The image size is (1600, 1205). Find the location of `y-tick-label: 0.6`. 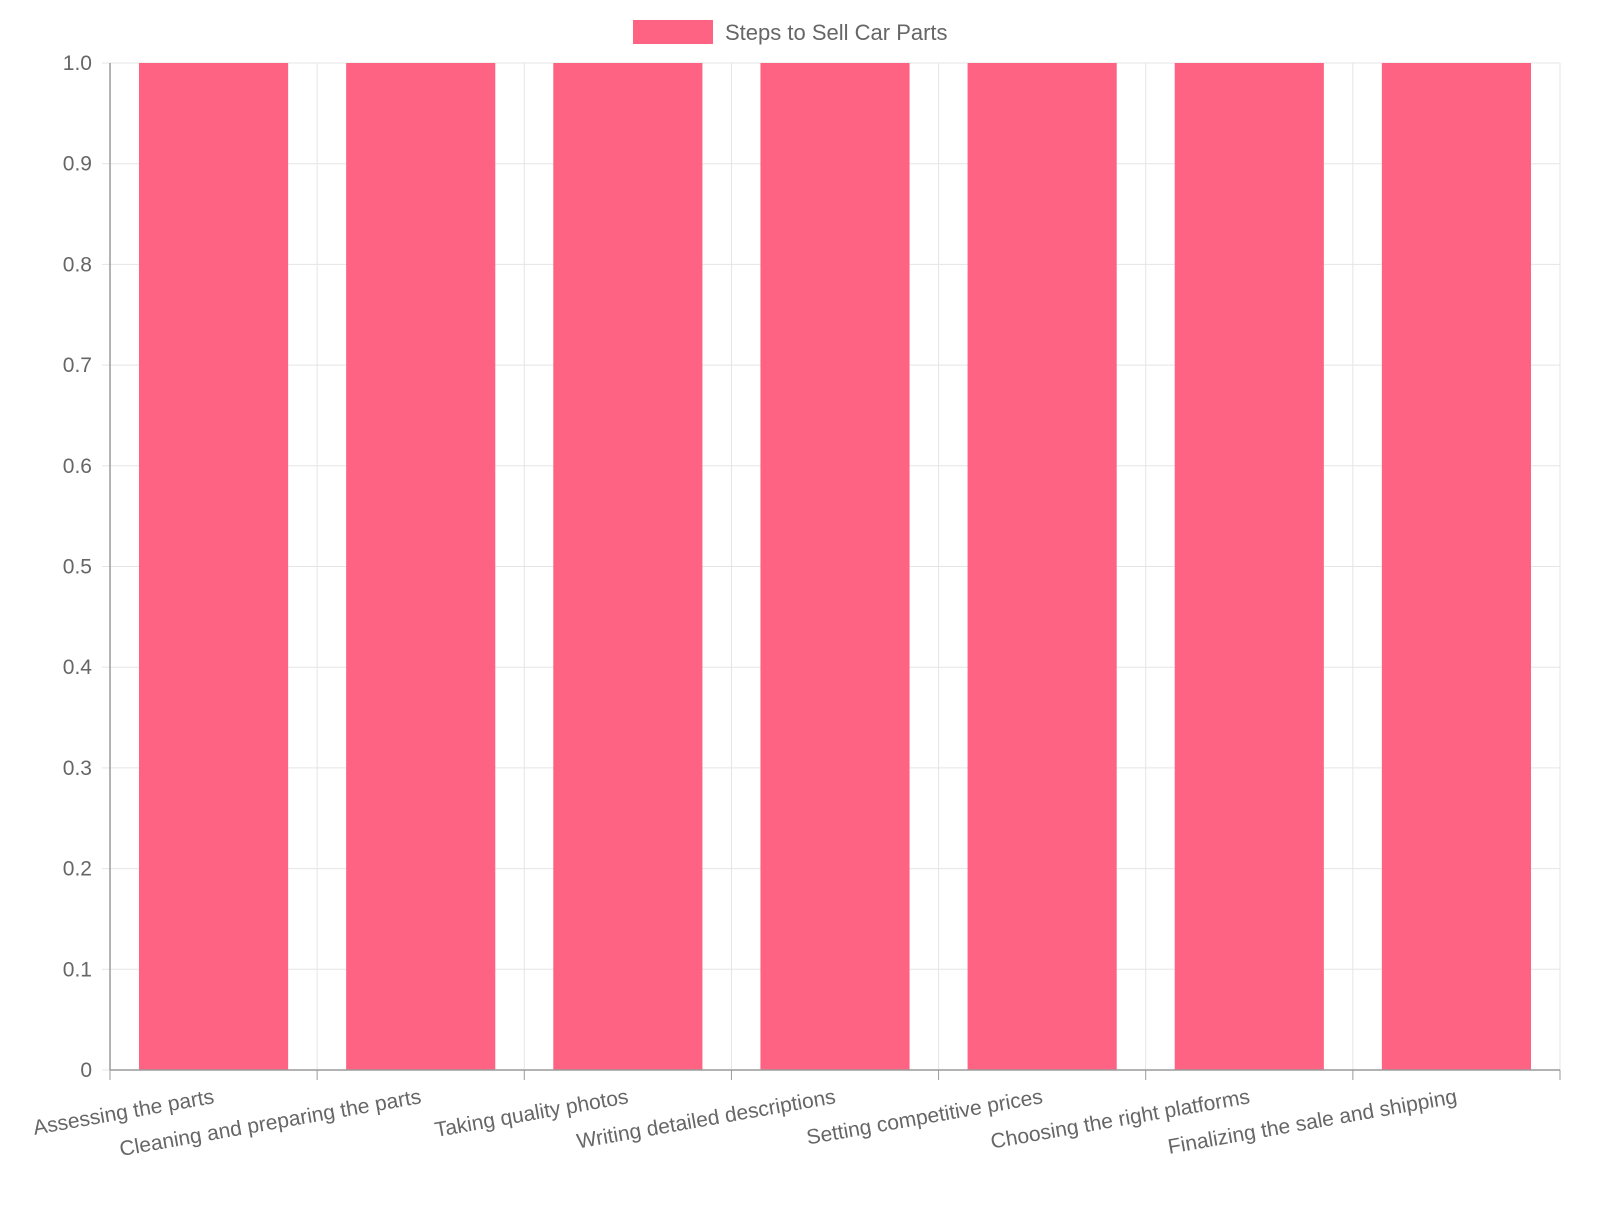

y-tick-label: 0.6 is located at coordinates (77, 466).